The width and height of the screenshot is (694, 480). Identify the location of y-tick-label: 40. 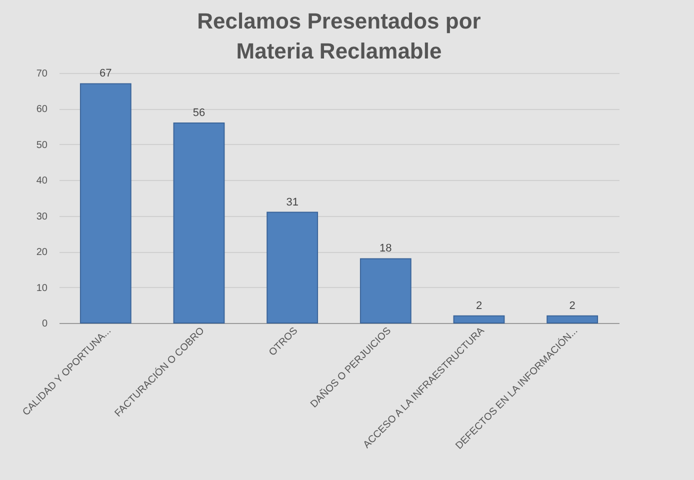
(42, 181).